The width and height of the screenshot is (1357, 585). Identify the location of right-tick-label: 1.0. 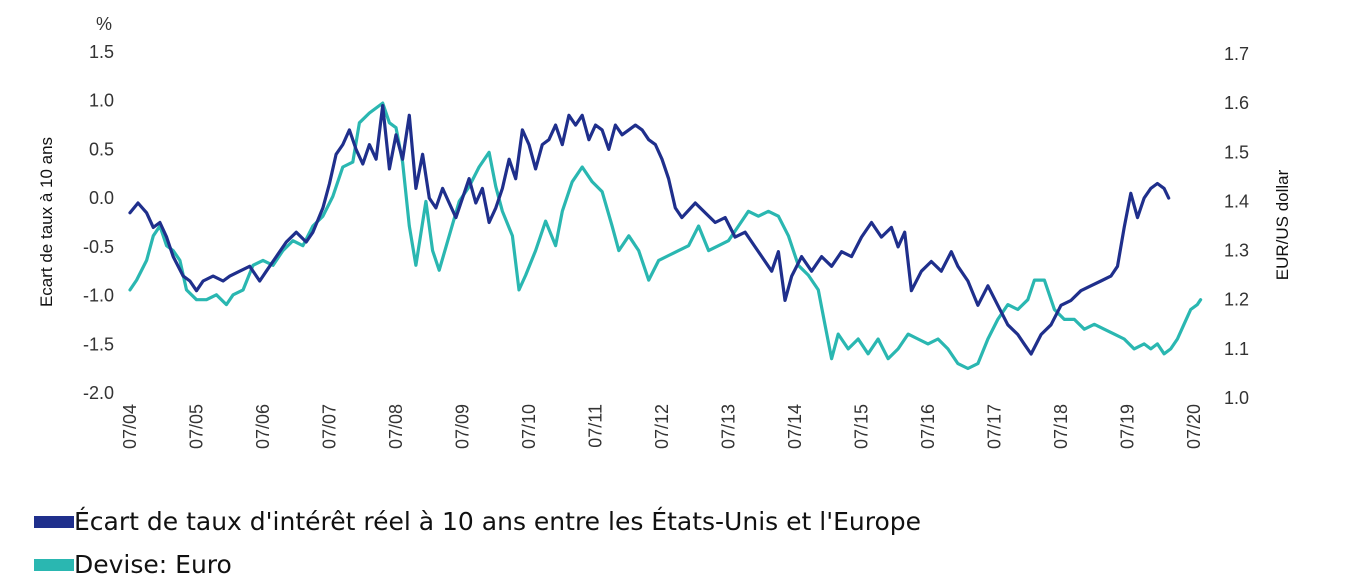
(1236, 398).